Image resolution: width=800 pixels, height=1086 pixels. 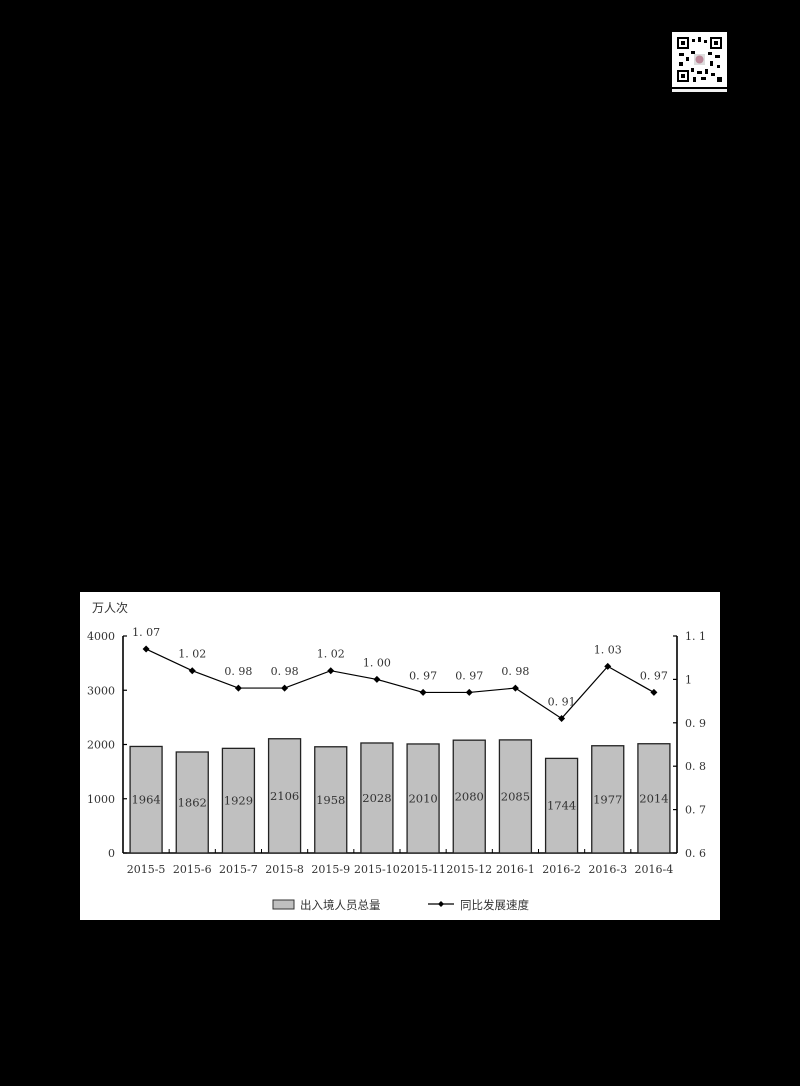 I want to click on qr-code-icon, so click(x=699, y=59).